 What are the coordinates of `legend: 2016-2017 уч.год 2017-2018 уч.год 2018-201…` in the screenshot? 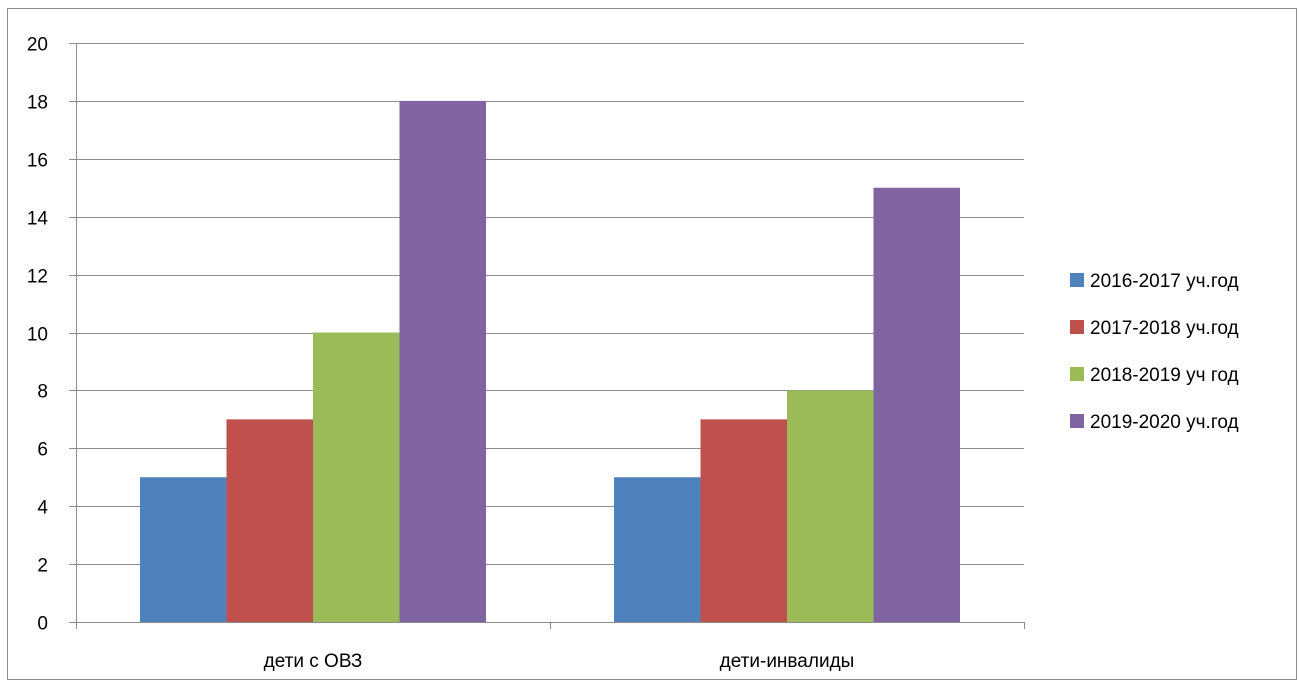 It's located at (1154, 352).